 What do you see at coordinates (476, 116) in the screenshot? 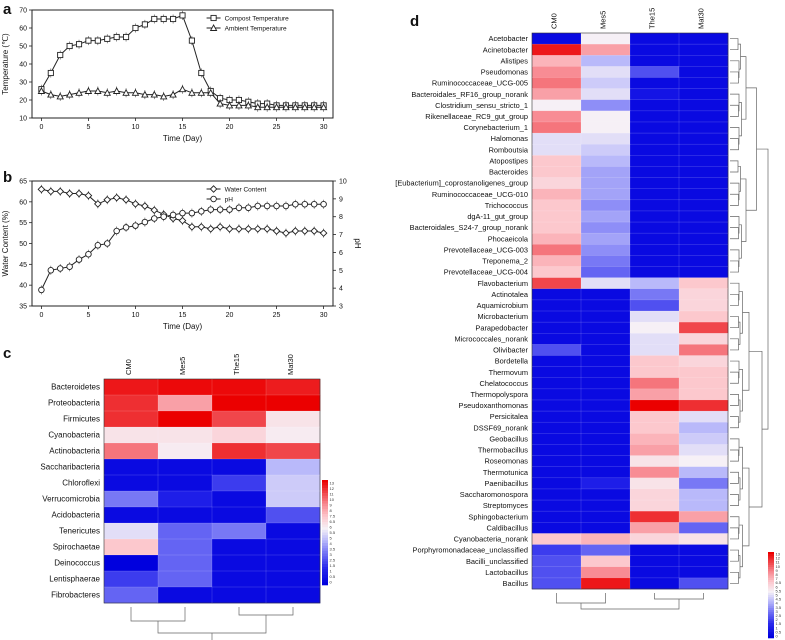
I see `row-label: Rikenellaceae_RC9_gut_group` at bounding box center [476, 116].